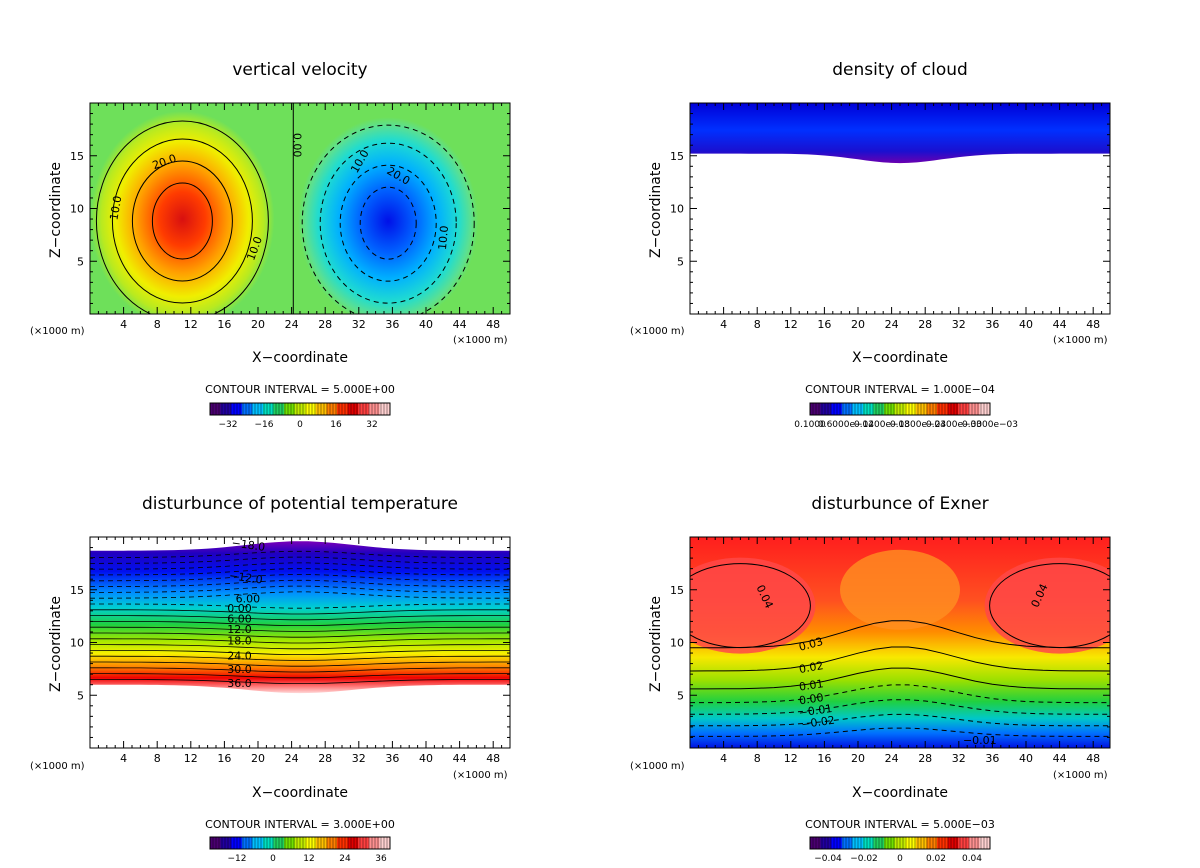  What do you see at coordinates (900, 389) in the screenshot?
I see `contour-interval: CONTOUR INTERVAL = 1.000E−04` at bounding box center [900, 389].